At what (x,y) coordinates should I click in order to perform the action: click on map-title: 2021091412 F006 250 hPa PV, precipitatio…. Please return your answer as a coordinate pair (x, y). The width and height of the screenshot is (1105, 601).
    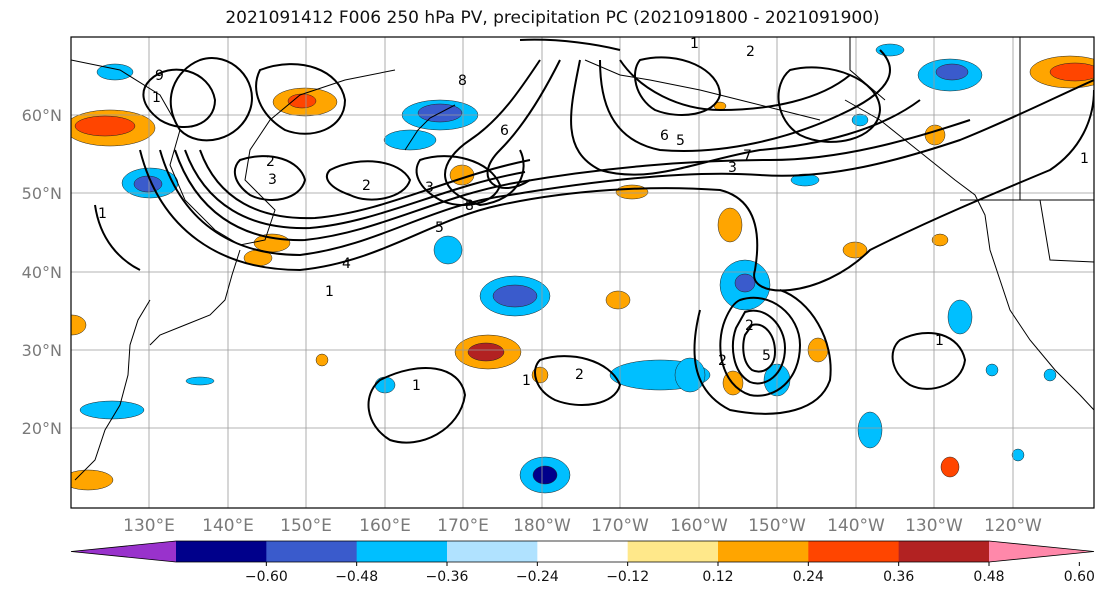
    Looking at the image, I should click on (552, 18).